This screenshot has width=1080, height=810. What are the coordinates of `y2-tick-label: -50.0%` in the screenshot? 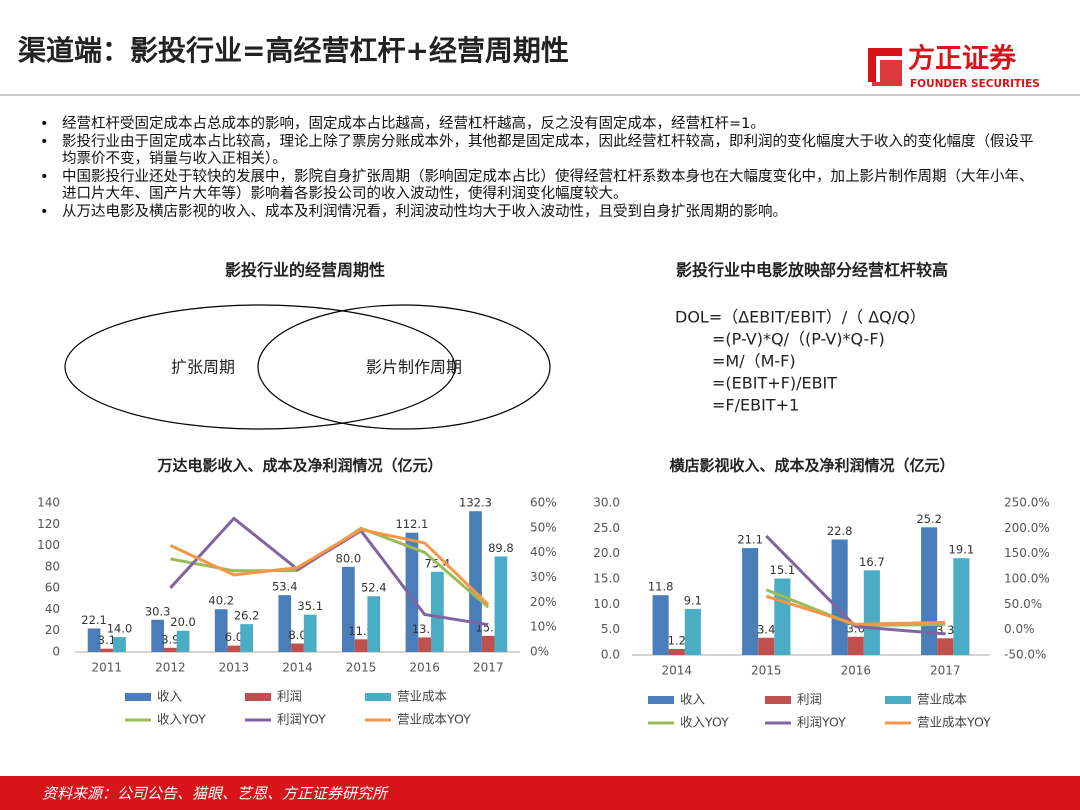 It's located at (1025, 655).